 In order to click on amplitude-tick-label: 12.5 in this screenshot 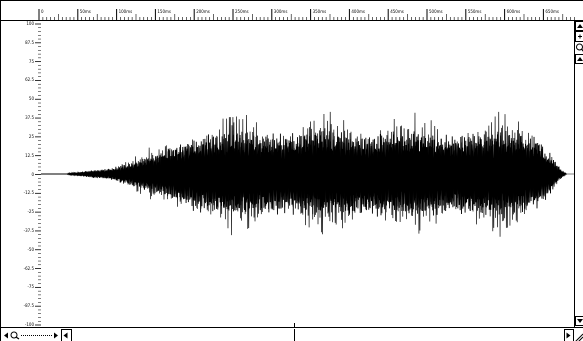, I will do `click(29, 155)`.